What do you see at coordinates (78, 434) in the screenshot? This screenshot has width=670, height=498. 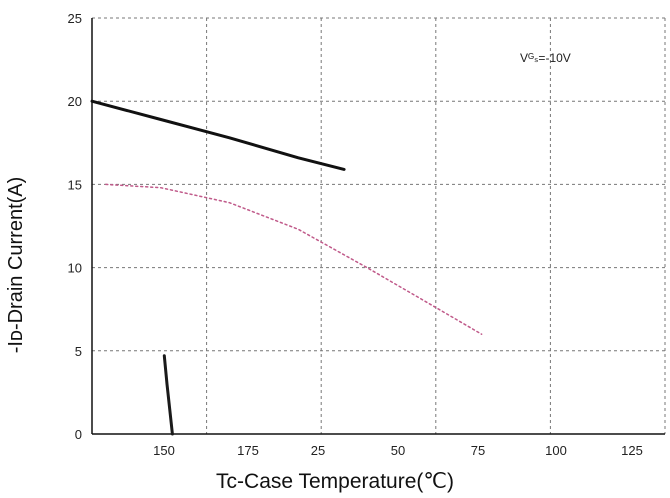 I see `y-tick-label-0: 0` at bounding box center [78, 434].